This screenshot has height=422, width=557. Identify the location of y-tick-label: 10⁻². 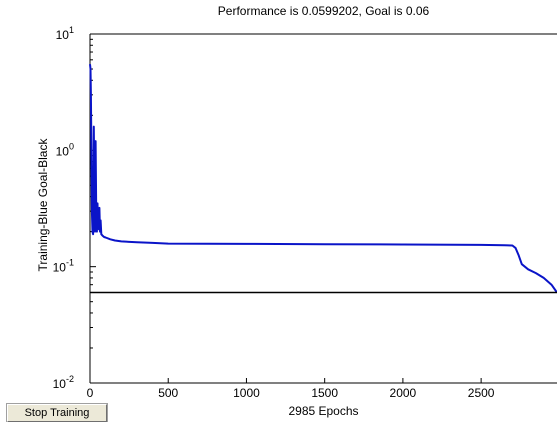
(63, 382).